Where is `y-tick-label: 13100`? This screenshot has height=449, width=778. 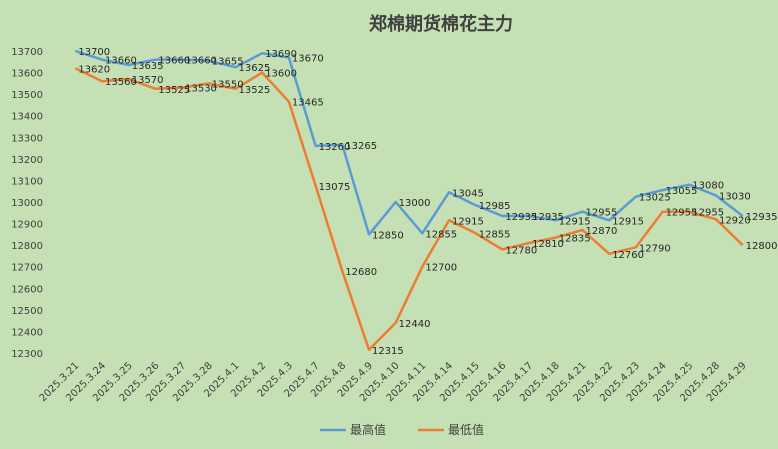 y-tick-label: 13100 is located at coordinates (27, 181).